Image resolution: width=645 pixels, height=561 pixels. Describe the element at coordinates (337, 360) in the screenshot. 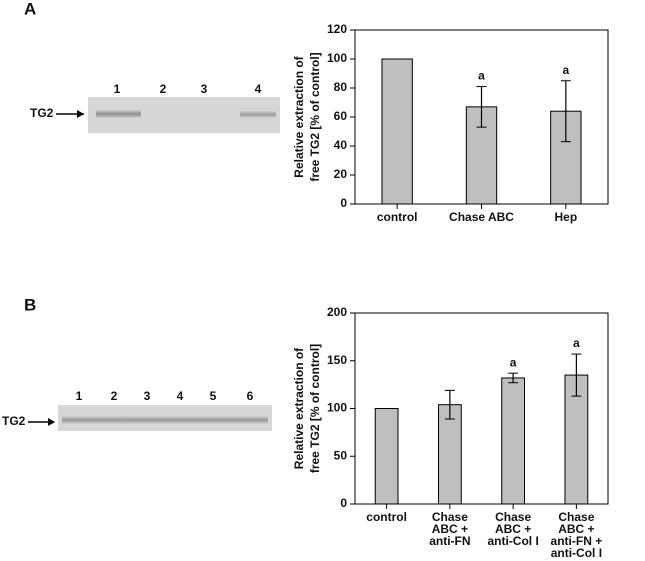

I see `y-tick-label: 150` at that location.